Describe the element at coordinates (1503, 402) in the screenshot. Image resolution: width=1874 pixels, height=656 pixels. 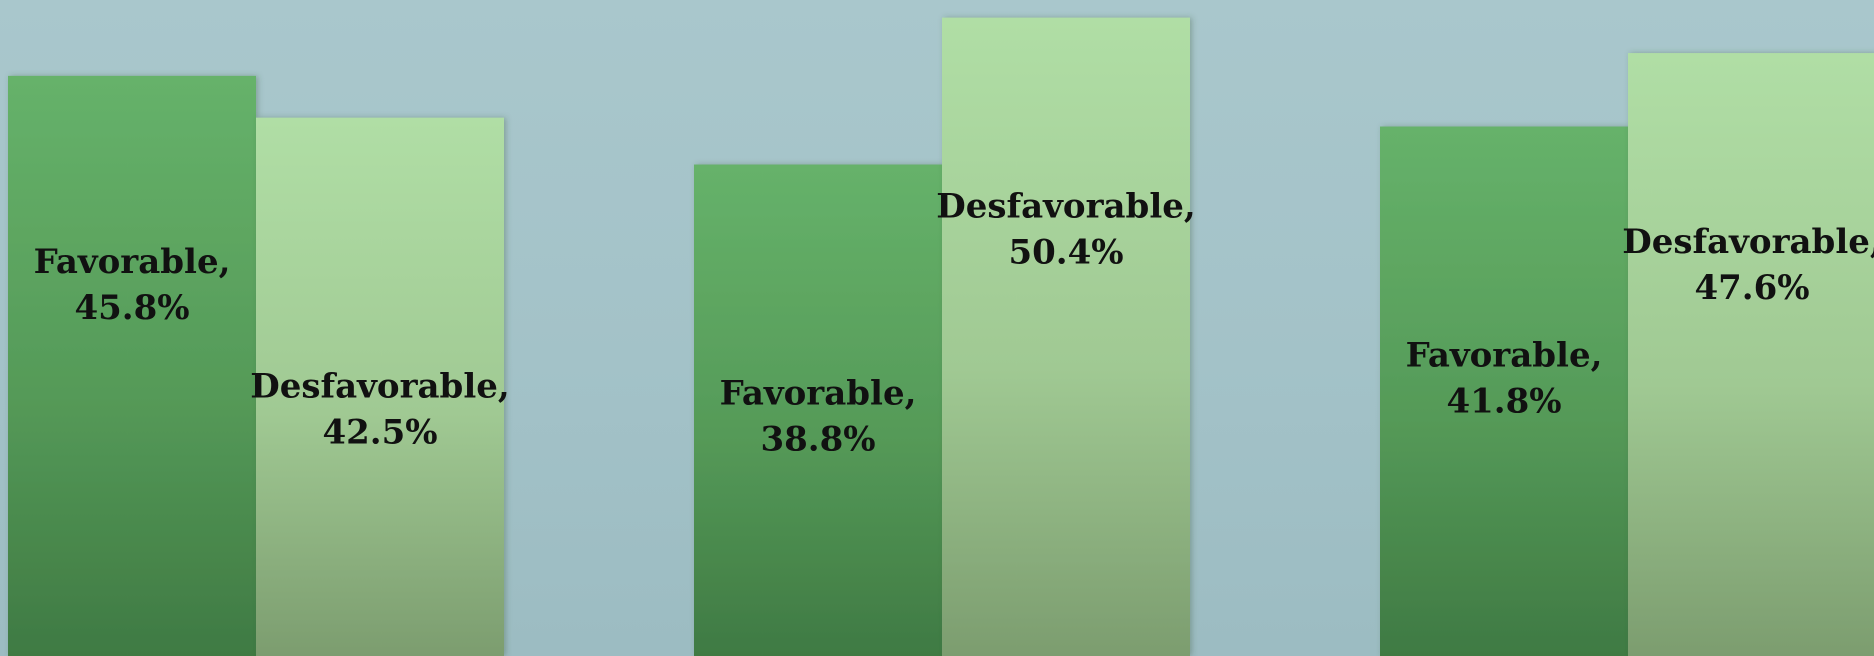
I see `label-value: 41.8%` at that location.